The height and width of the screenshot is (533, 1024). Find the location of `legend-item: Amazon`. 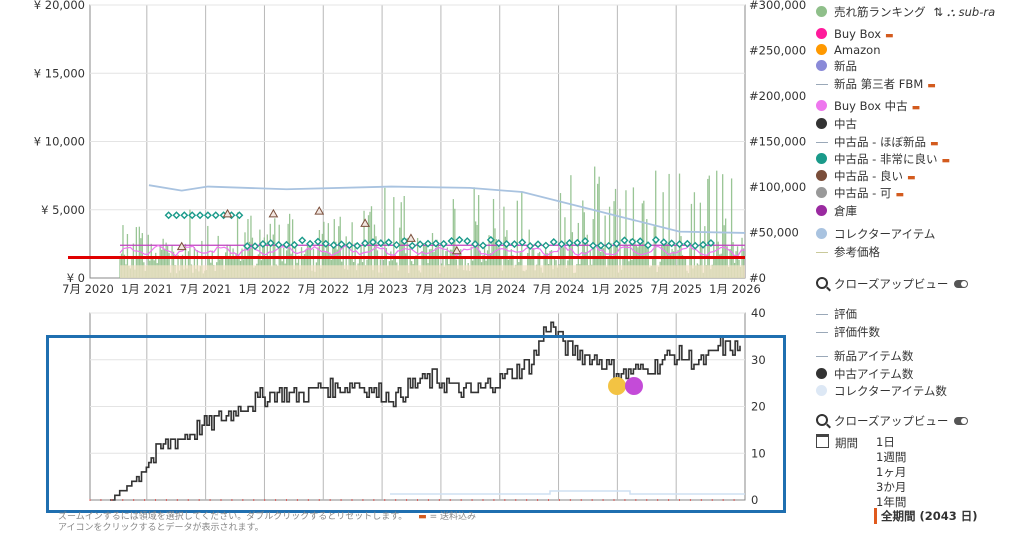

legend-item: Amazon is located at coordinates (848, 50).